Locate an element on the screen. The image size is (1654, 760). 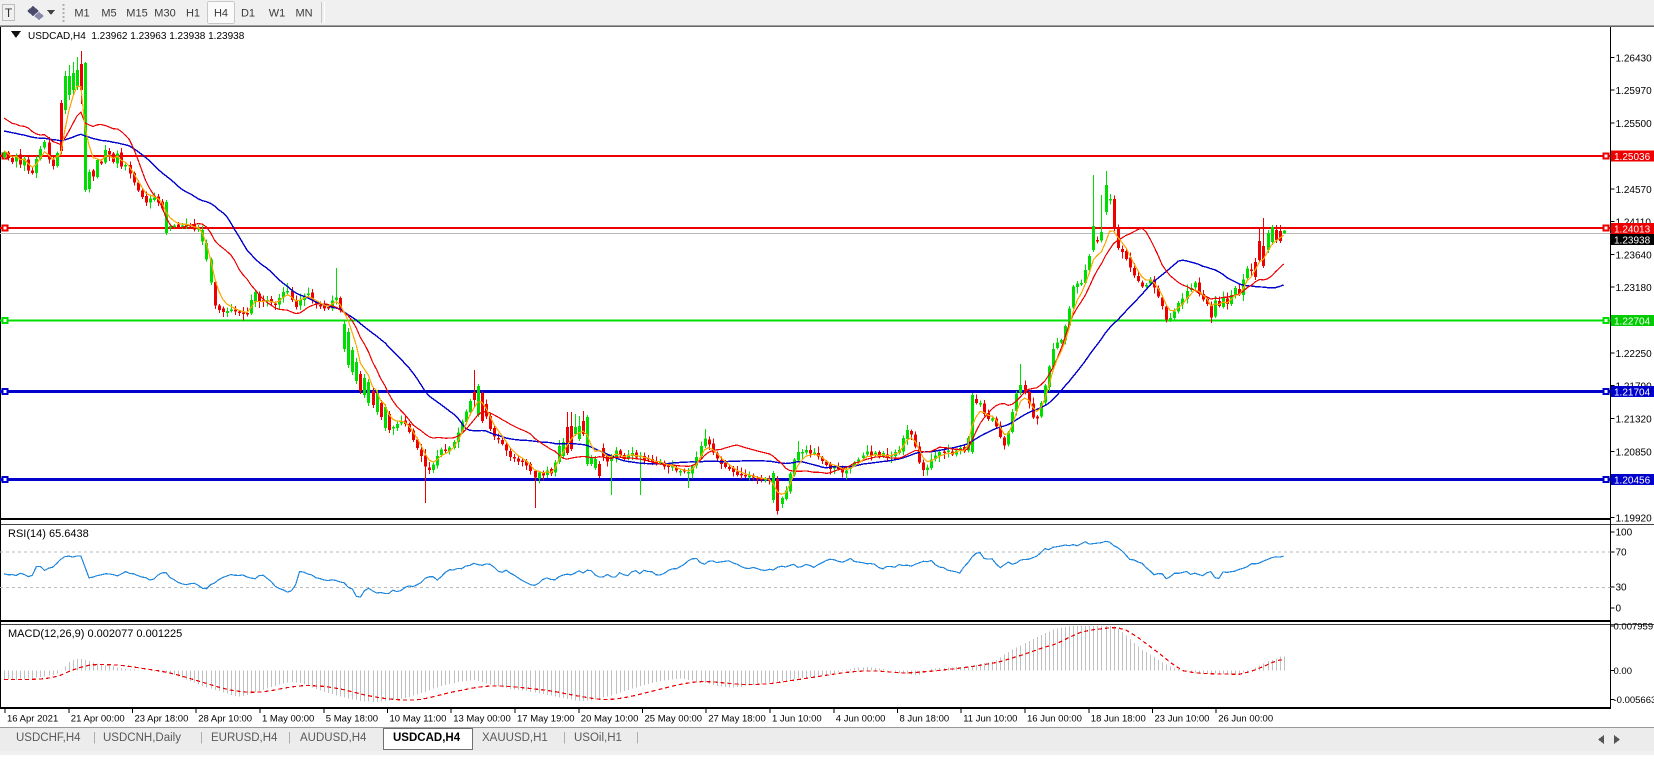
svg-text: 1.26430 is located at coordinates (1634, 58).